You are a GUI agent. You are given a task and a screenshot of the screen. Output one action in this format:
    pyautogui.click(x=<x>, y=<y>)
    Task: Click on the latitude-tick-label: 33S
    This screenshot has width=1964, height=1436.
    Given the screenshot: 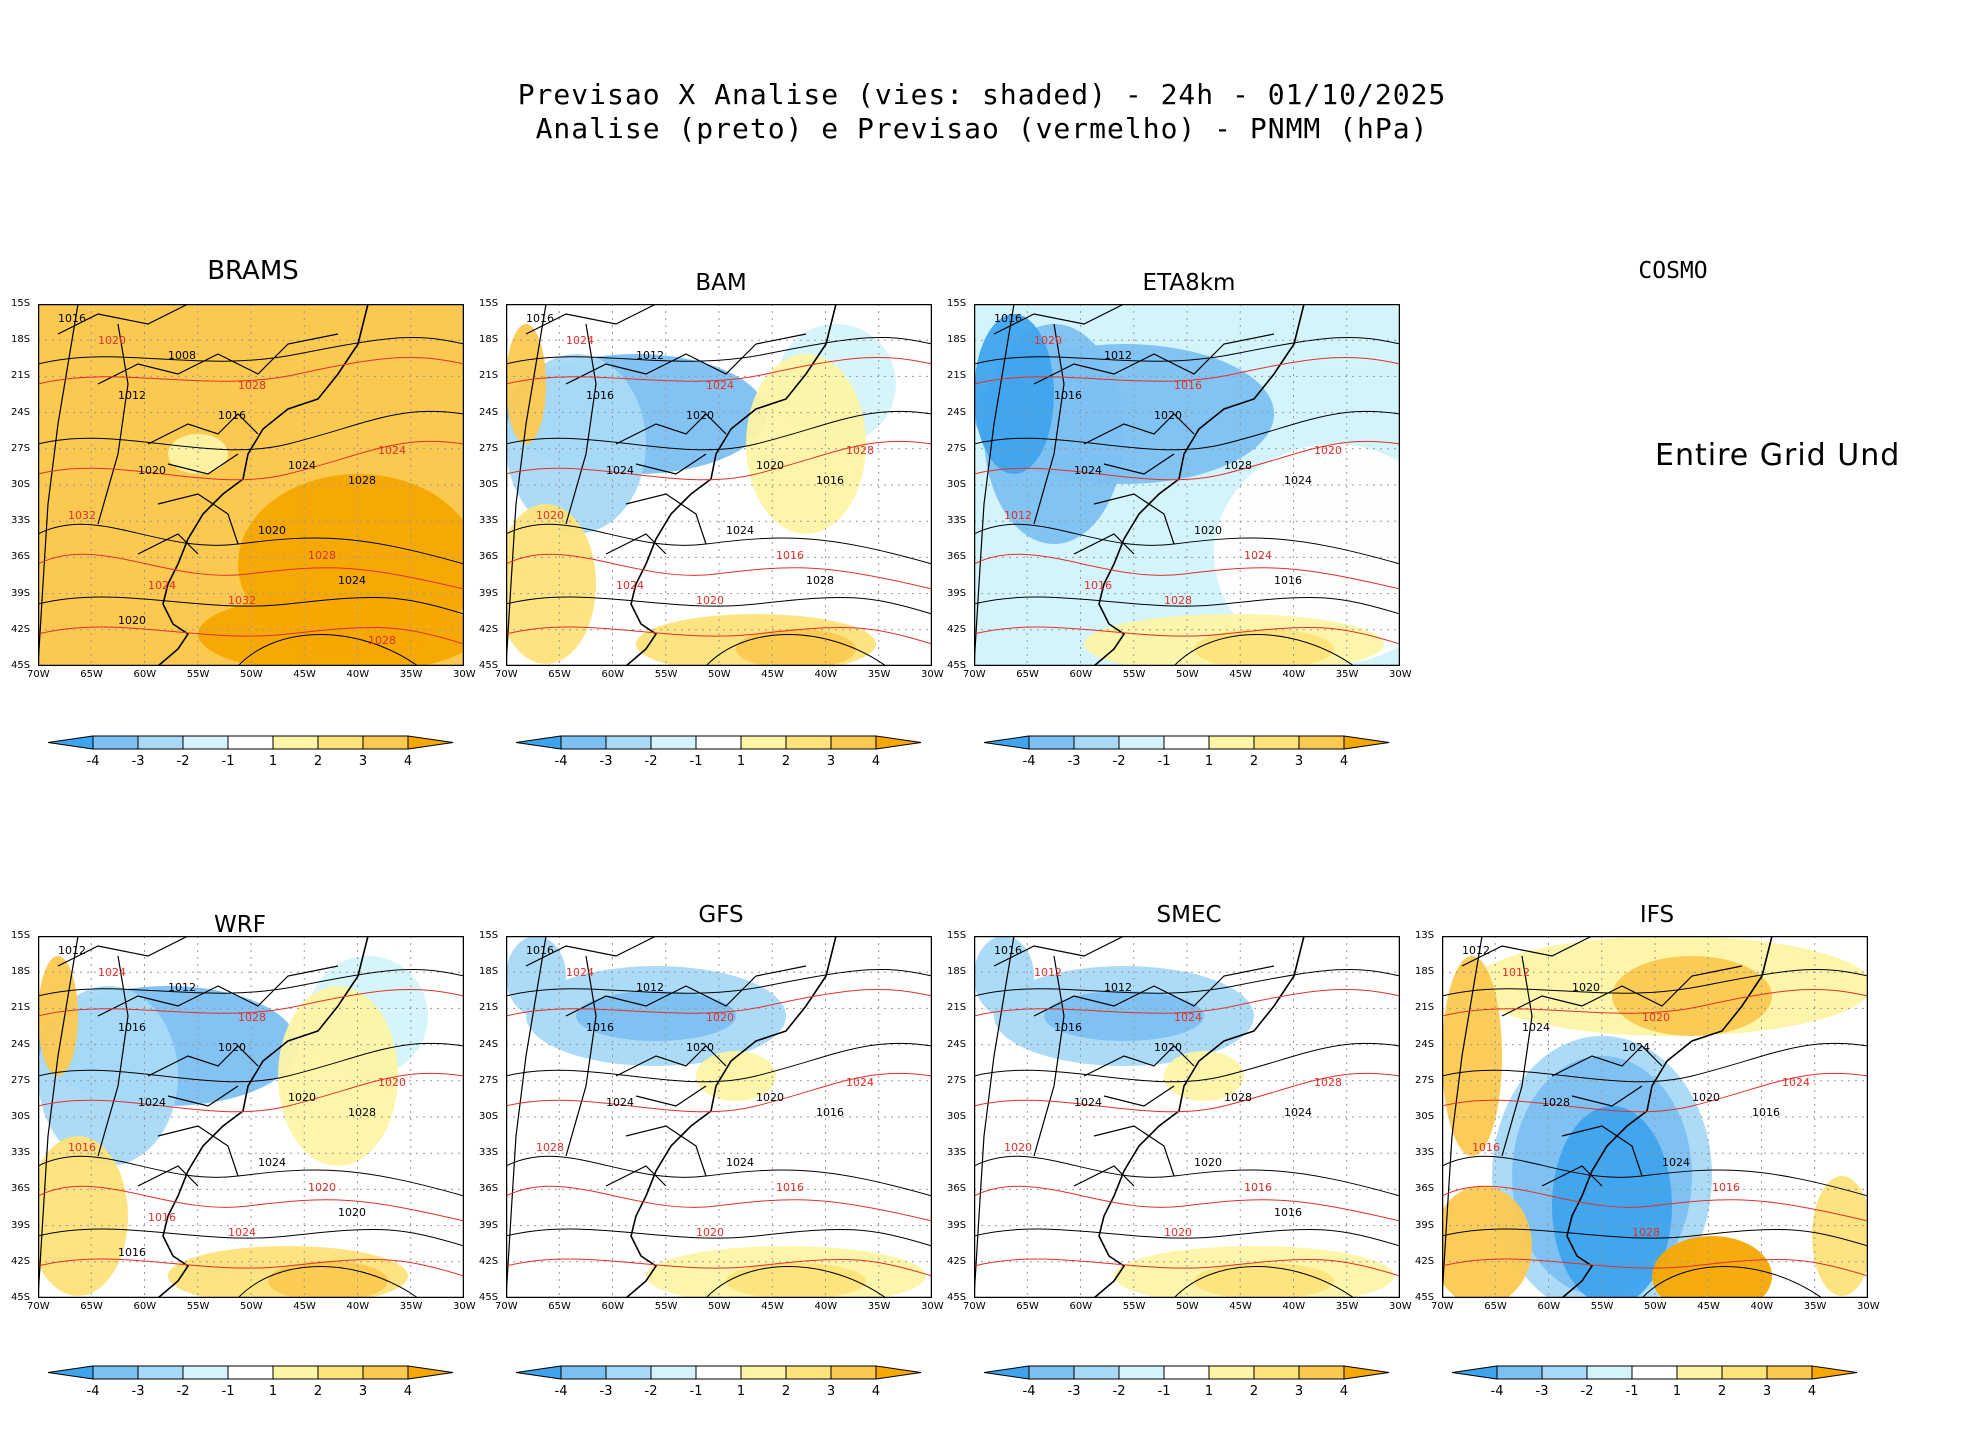 What is the action you would take?
    pyautogui.click(x=489, y=521)
    